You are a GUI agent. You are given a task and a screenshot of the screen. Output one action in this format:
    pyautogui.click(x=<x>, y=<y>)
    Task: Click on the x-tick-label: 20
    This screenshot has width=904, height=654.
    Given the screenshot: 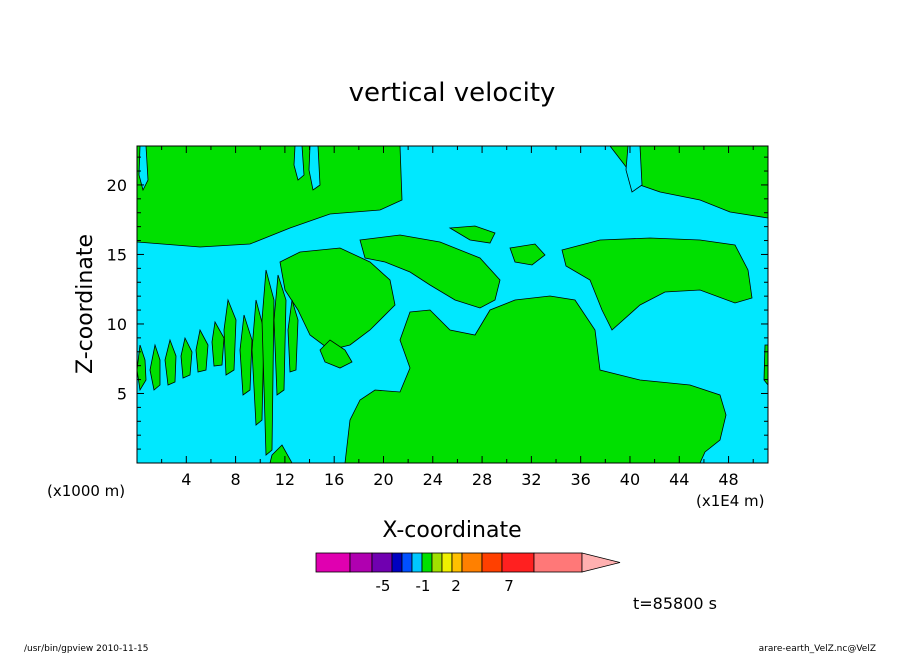 What is the action you would take?
    pyautogui.click(x=383, y=479)
    